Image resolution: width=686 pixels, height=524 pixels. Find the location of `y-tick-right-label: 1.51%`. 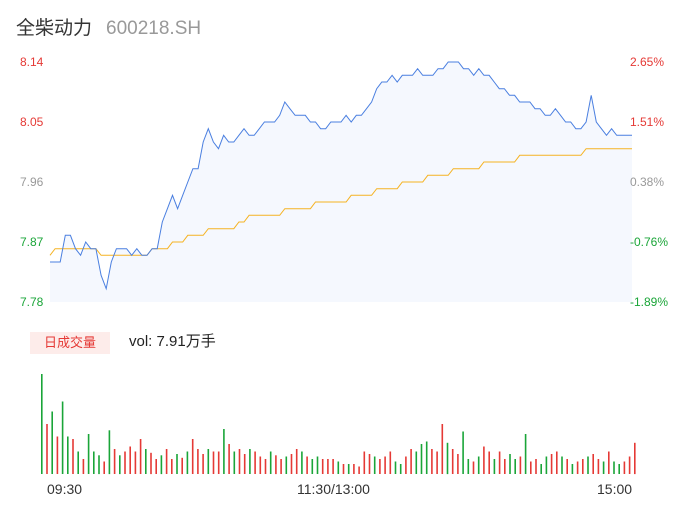

y-tick-right-label: 1.51% is located at coordinates (647, 122).